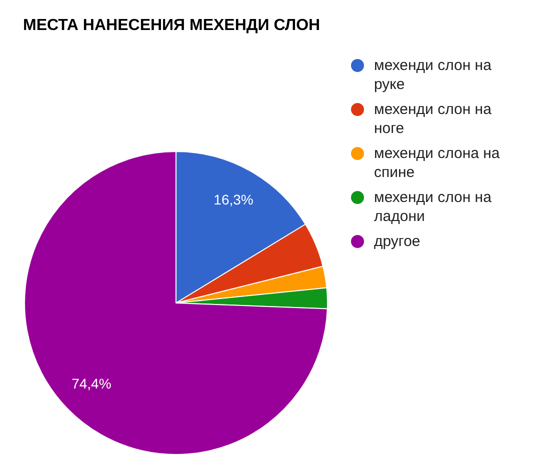  Describe the element at coordinates (234, 200) in the screenshot. I see `data-label: 16,3%` at that location.